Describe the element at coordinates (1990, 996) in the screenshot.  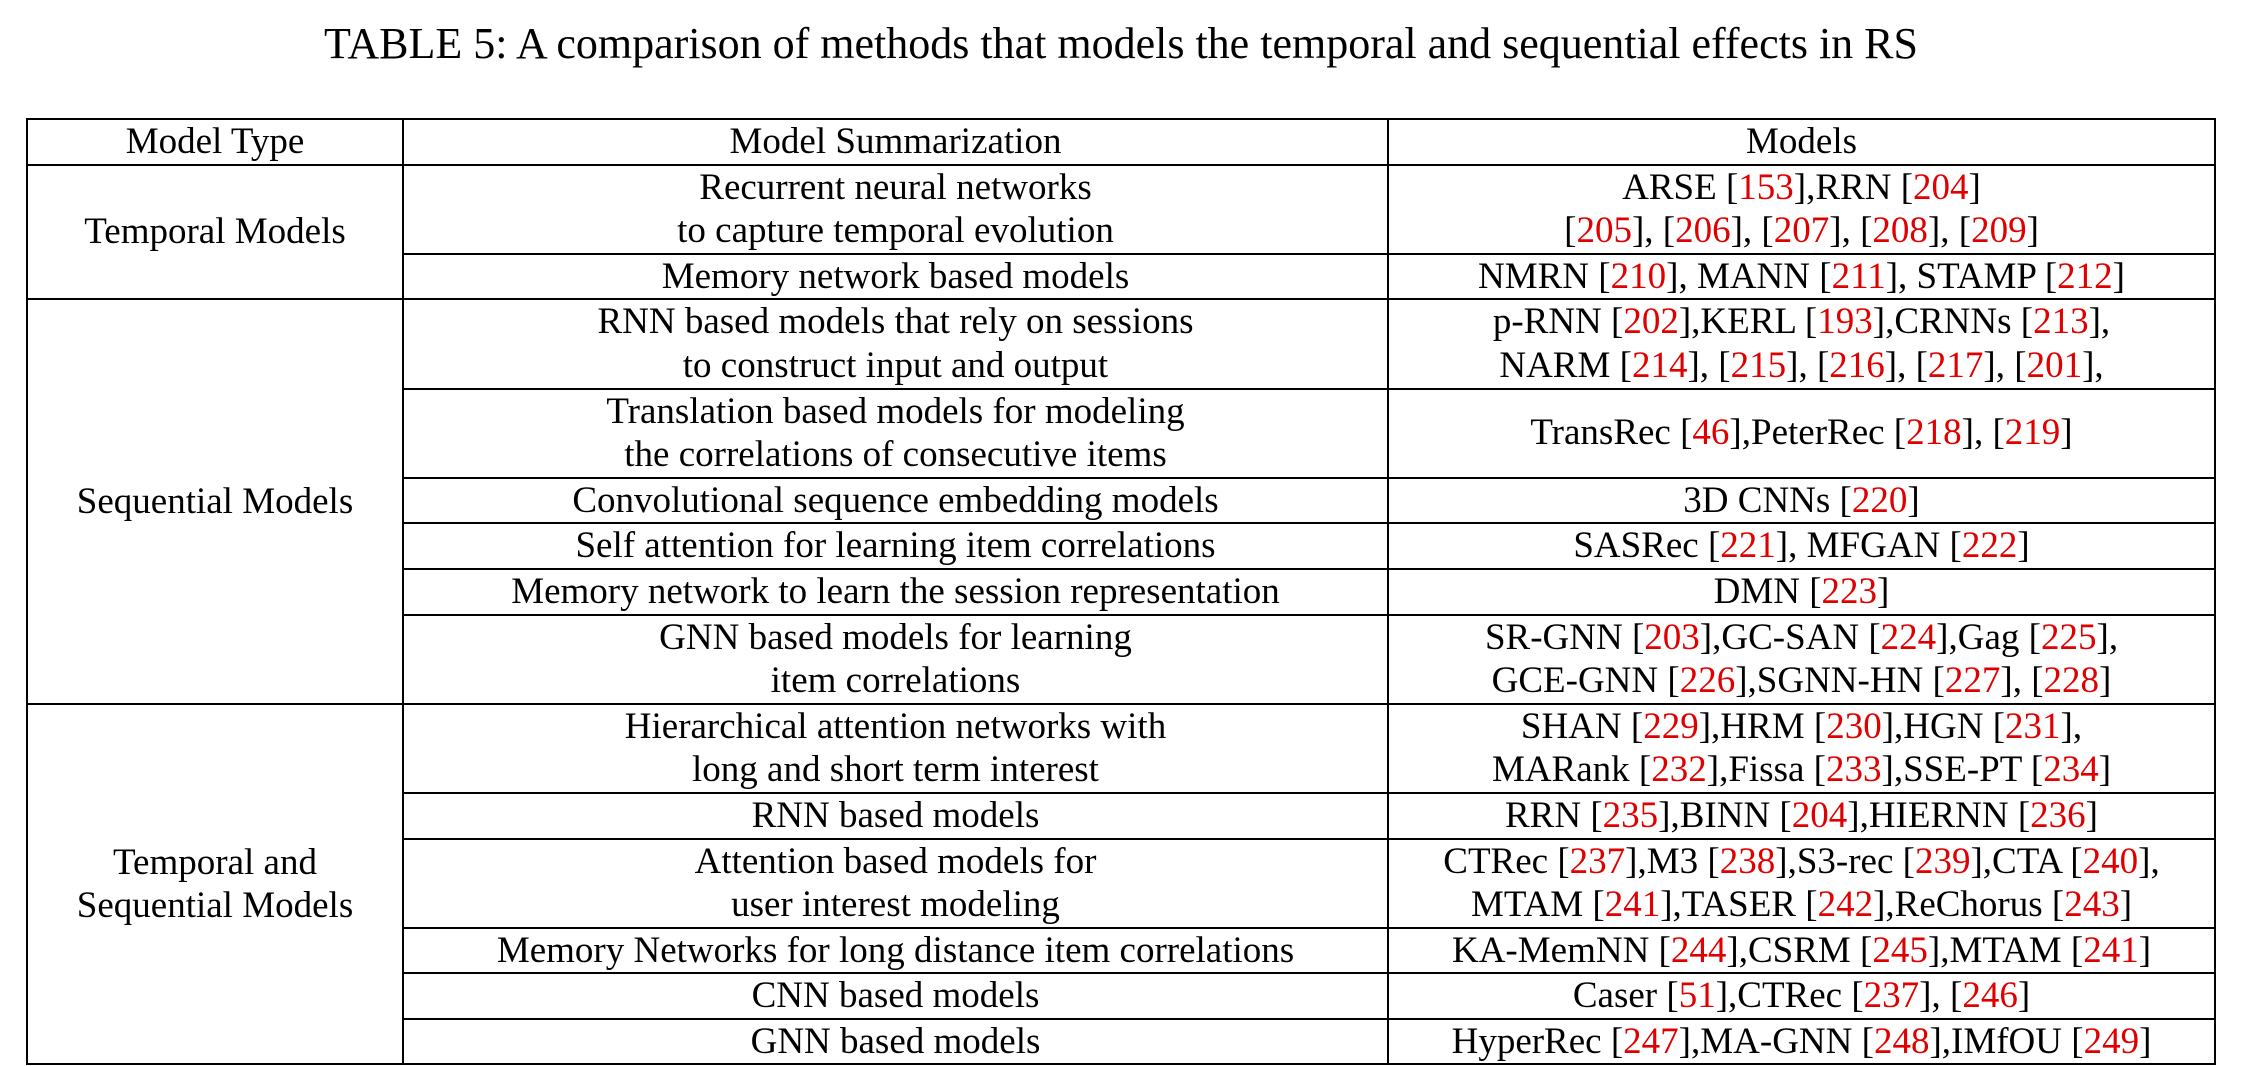
I see `citation: 246` at that location.